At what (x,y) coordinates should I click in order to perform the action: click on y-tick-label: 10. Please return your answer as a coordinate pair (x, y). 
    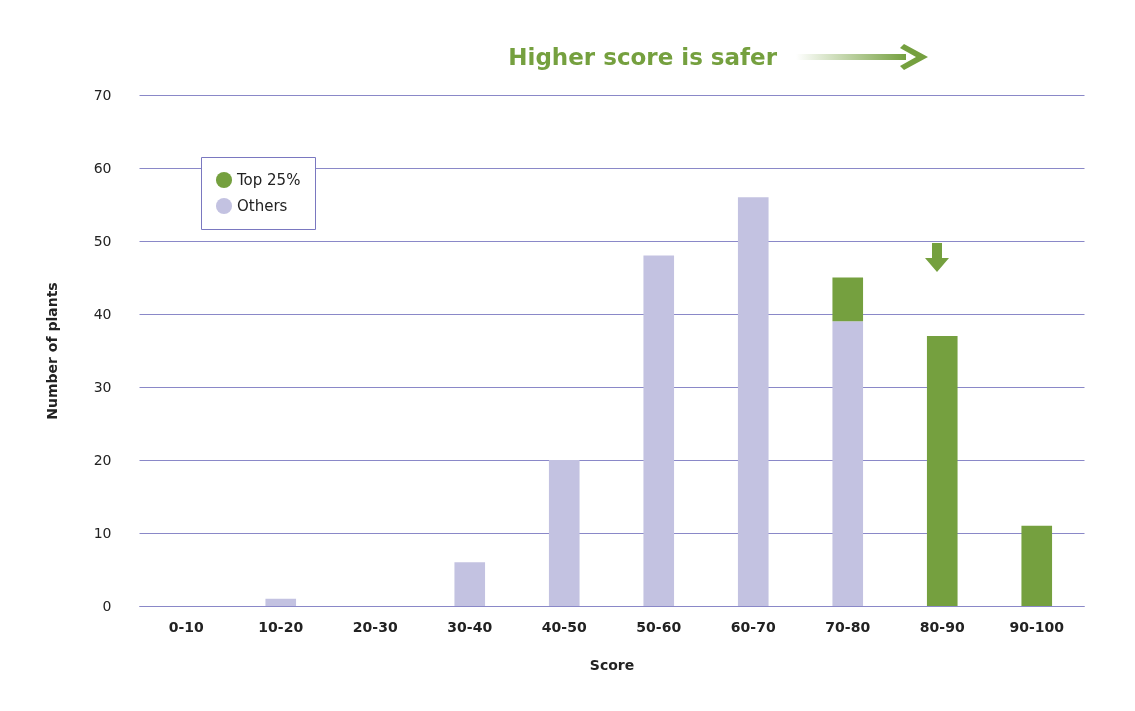
    Looking at the image, I should click on (102, 532).